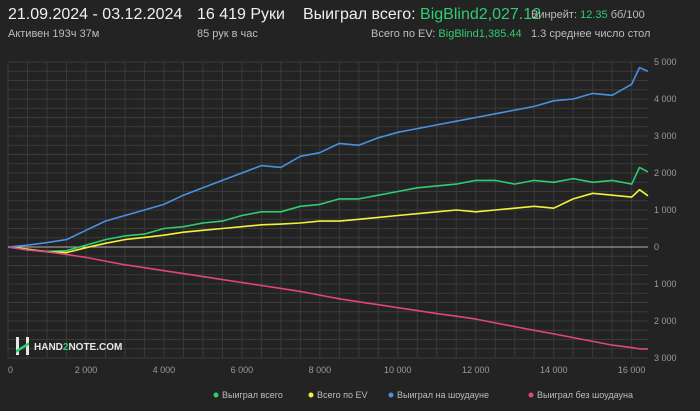 This screenshot has width=700, height=411. I want to click on logo-text-right: NOTE.COM, so click(95, 347).